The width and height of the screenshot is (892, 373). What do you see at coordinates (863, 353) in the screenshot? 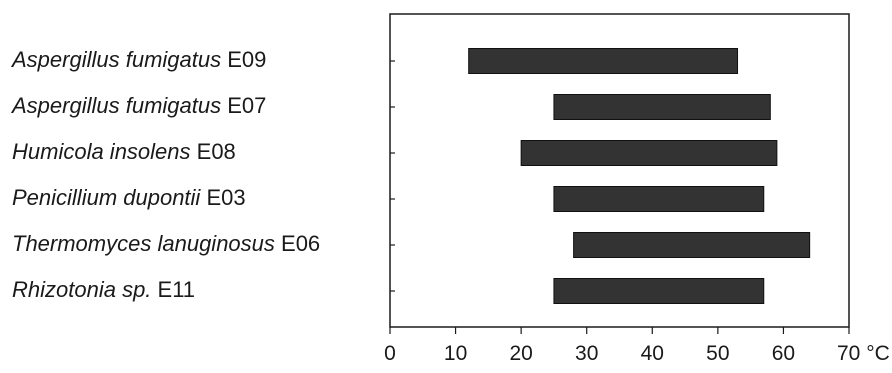
I see `x-tick-label: 70 °C` at bounding box center [863, 353].